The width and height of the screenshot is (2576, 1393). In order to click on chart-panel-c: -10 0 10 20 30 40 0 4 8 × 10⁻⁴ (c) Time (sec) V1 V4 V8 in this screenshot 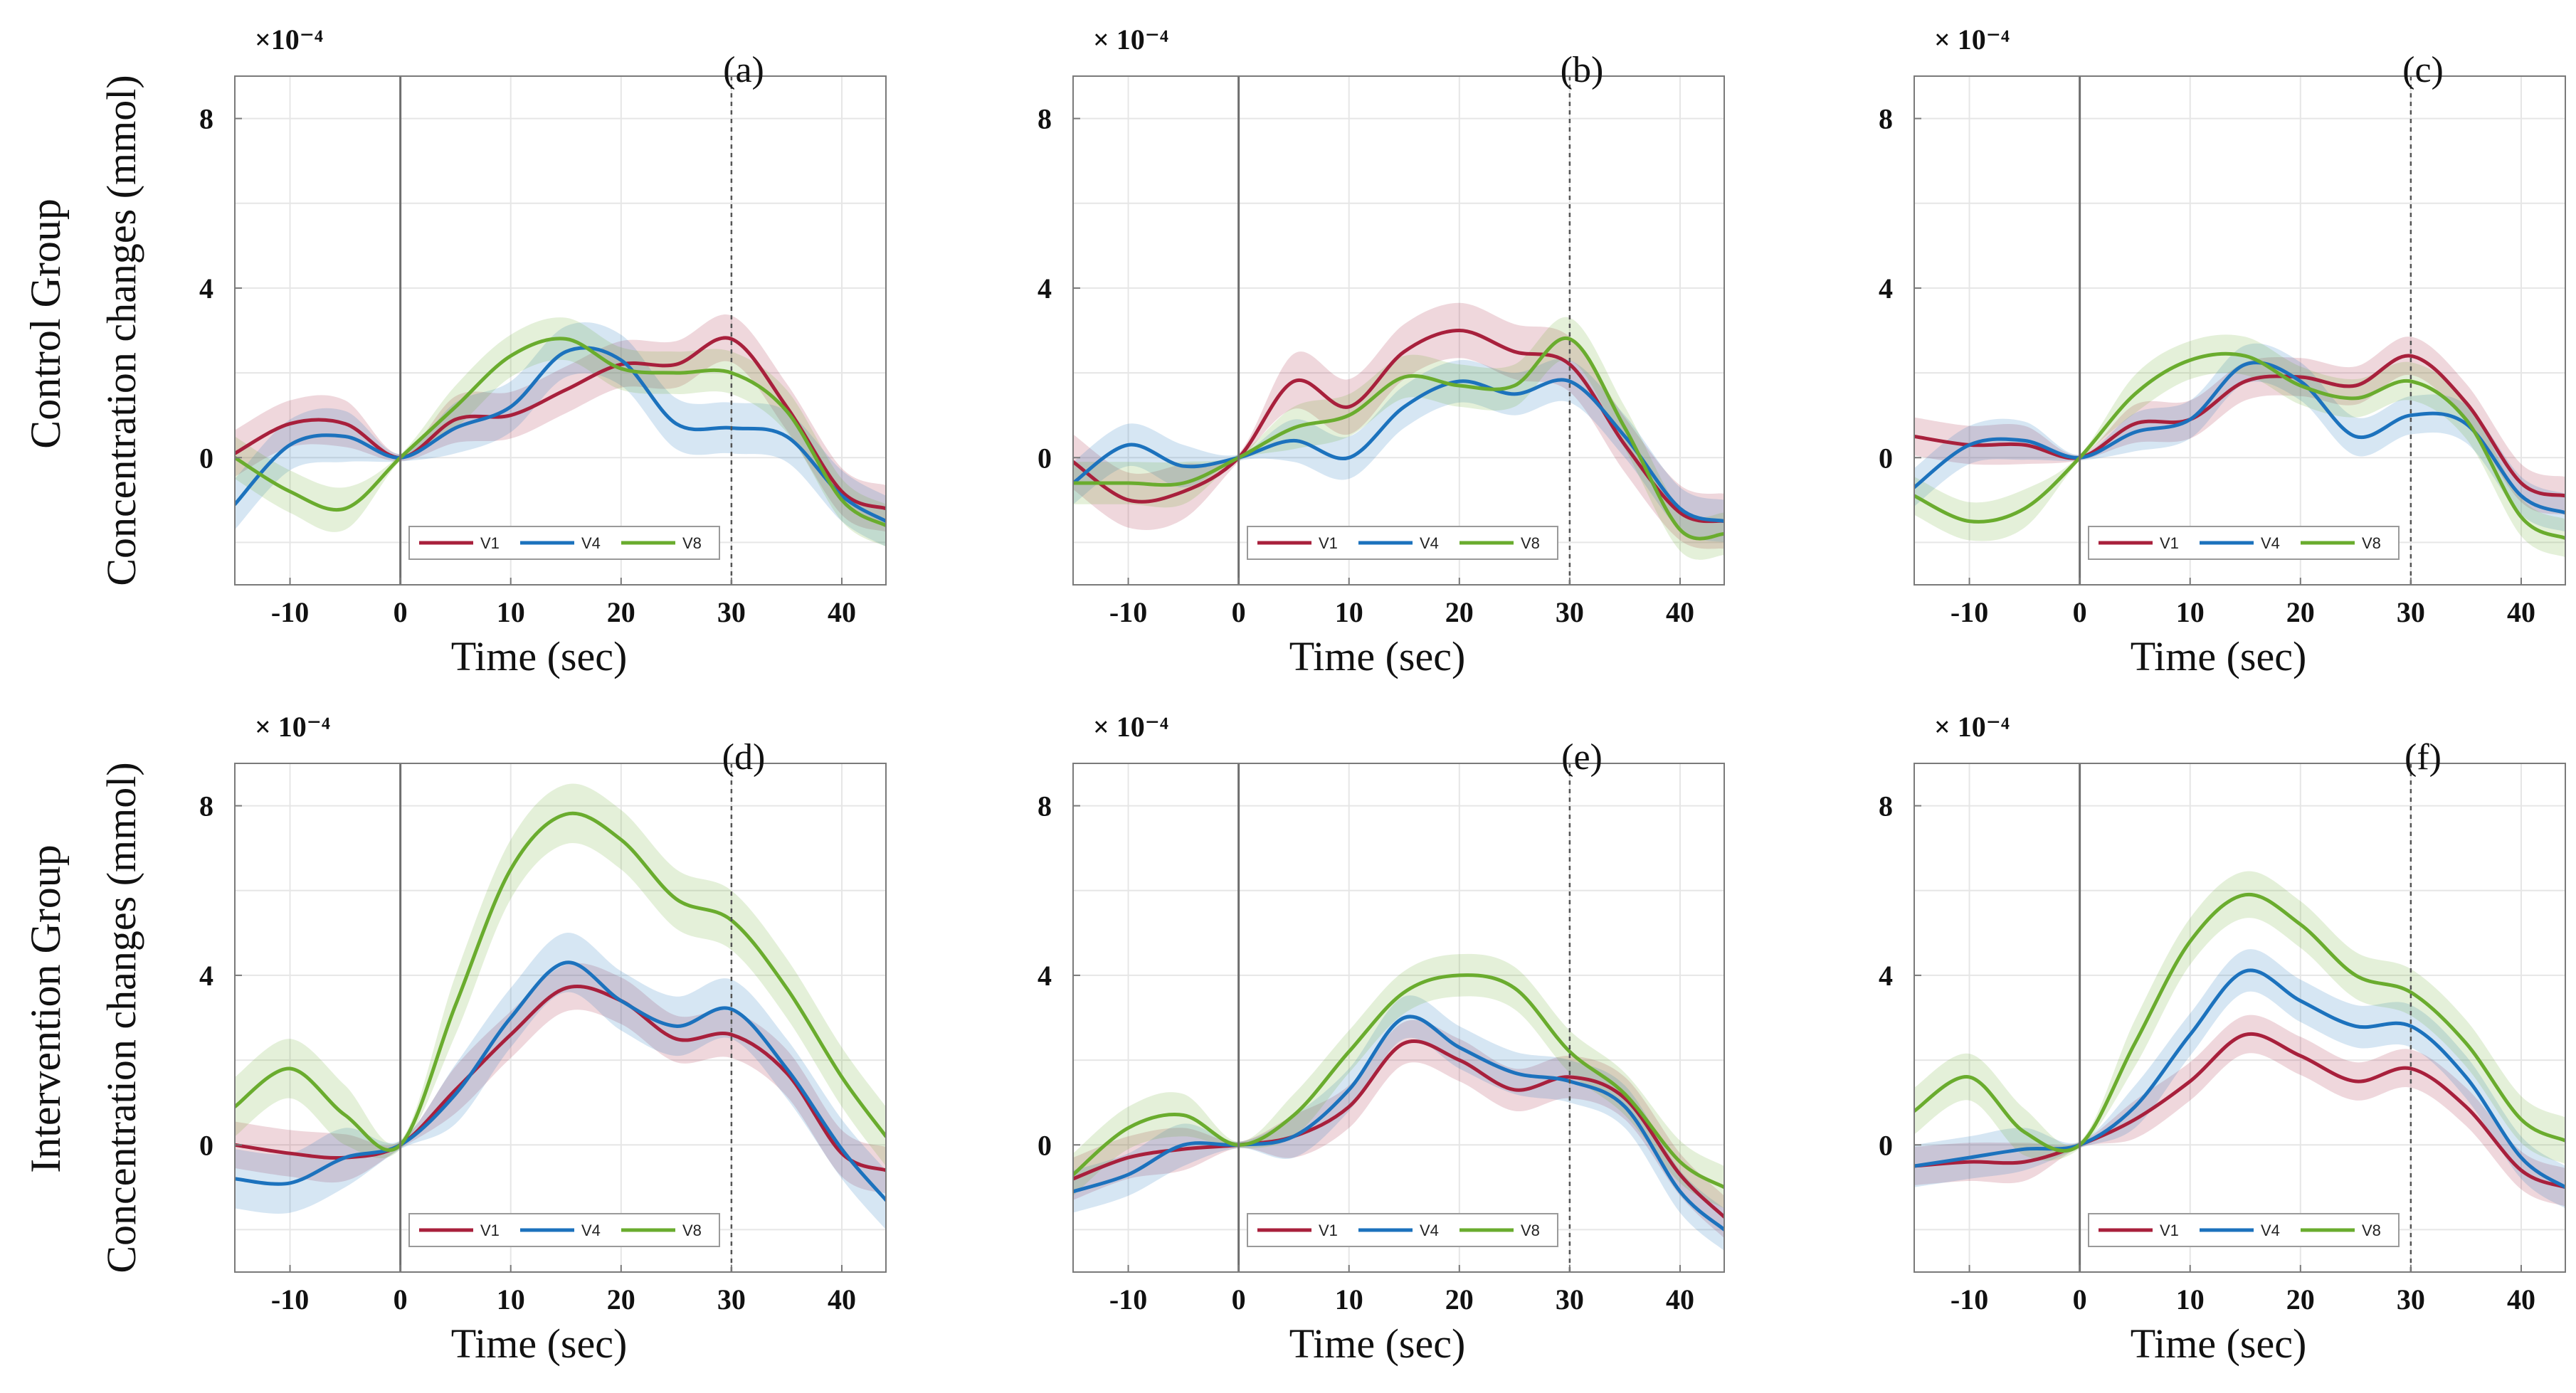, I will do `click(2222, 351)`.